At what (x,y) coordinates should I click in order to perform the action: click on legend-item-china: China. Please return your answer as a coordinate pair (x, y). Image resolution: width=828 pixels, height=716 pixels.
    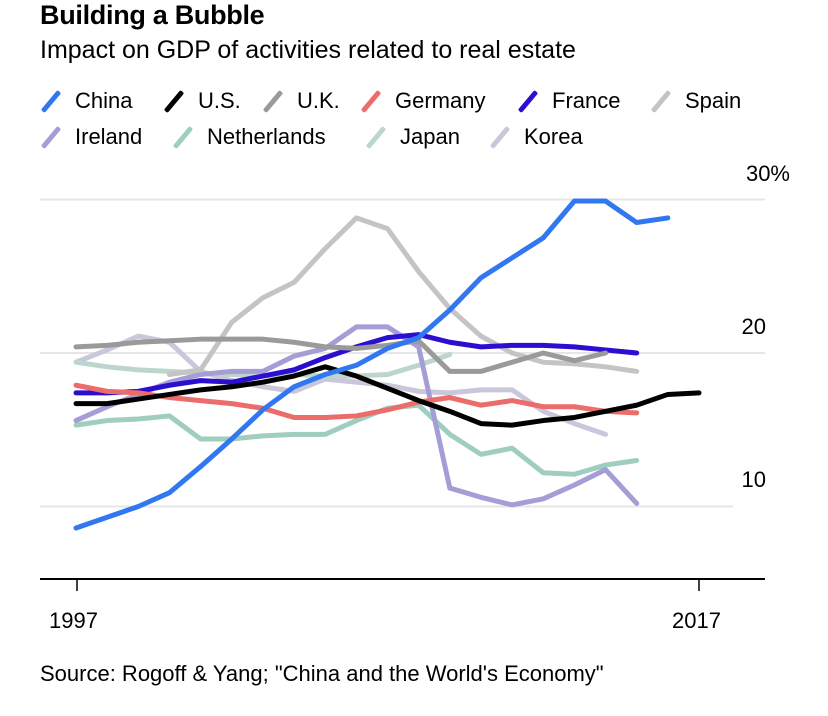
    Looking at the image, I should click on (86, 101).